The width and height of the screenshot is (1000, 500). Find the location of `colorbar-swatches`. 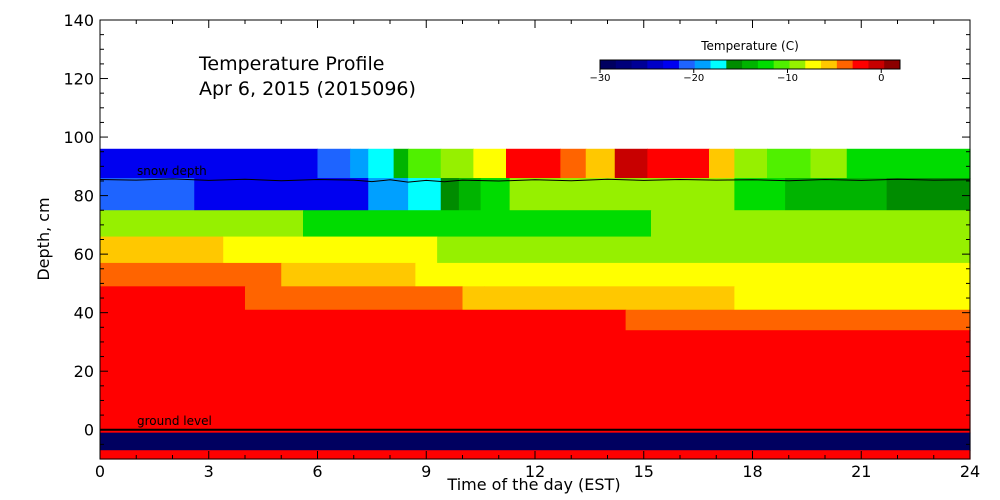

colorbar-swatches is located at coordinates (750, 64).